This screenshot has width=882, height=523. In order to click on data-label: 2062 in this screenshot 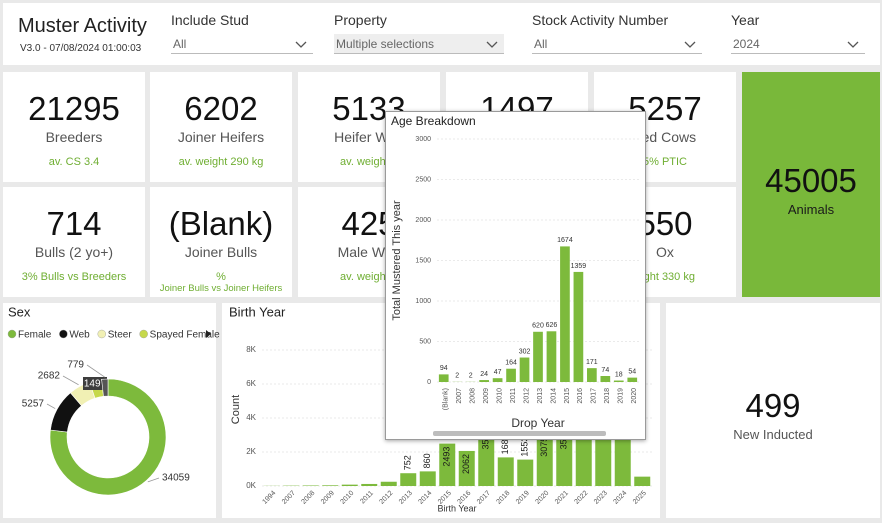, I will do `click(466, 464)`.